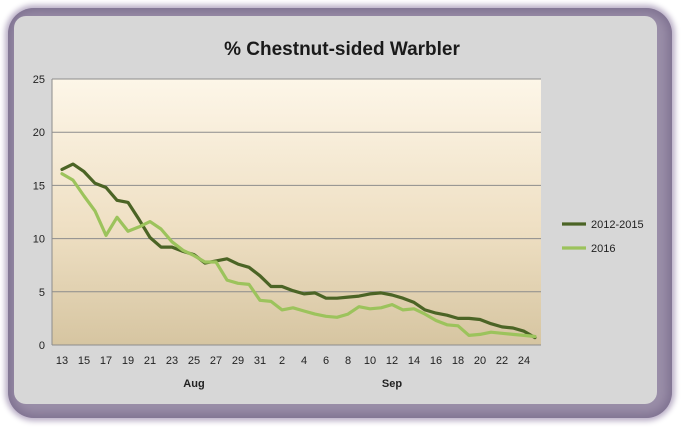  What do you see at coordinates (39, 133) in the screenshot?
I see `y-tick-label: 20` at bounding box center [39, 133].